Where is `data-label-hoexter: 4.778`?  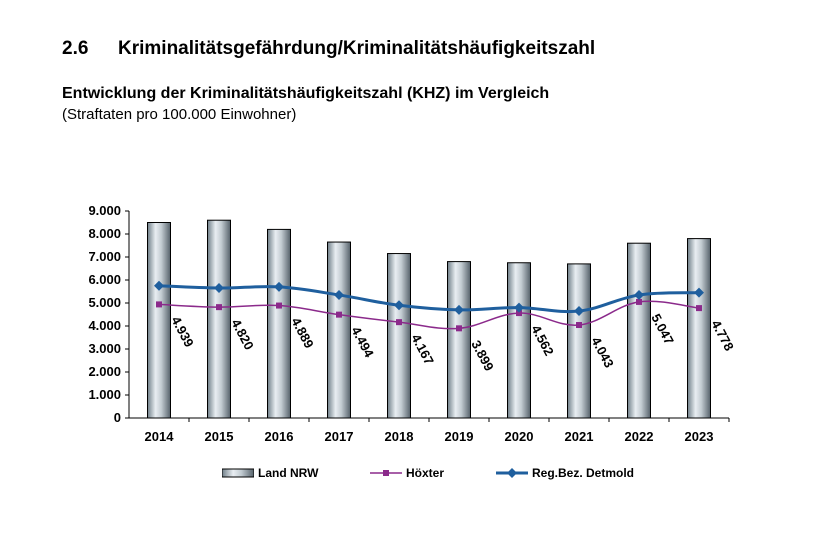 data-label-hoexter: 4.778 is located at coordinates (722, 335).